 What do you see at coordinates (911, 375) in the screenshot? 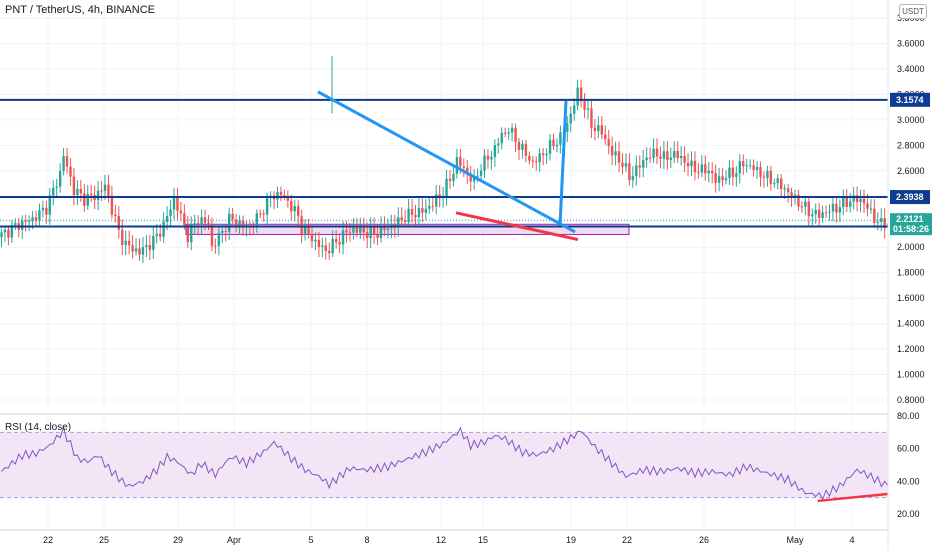
I see `price-tick-label: 1.0000` at bounding box center [911, 375].